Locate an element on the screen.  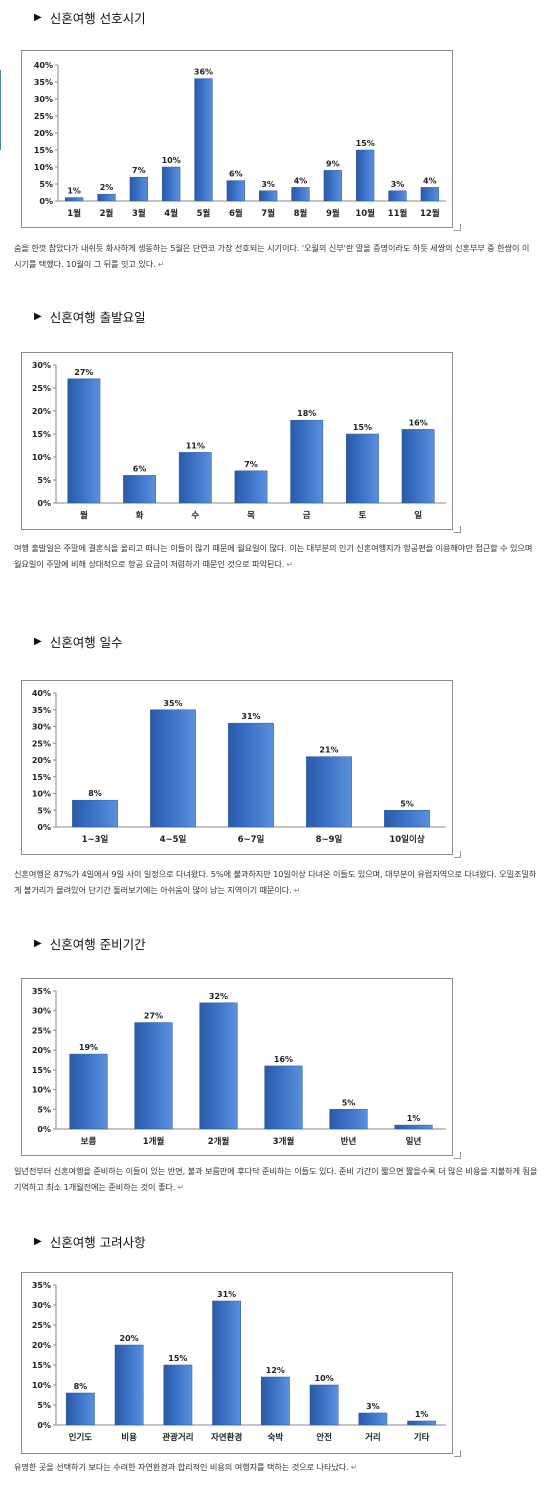
data-label: 11% is located at coordinates (195, 445).